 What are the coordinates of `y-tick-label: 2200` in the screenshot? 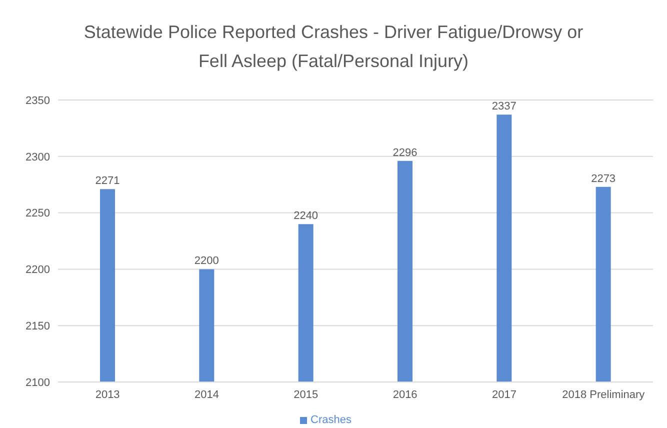 It's located at (38, 270).